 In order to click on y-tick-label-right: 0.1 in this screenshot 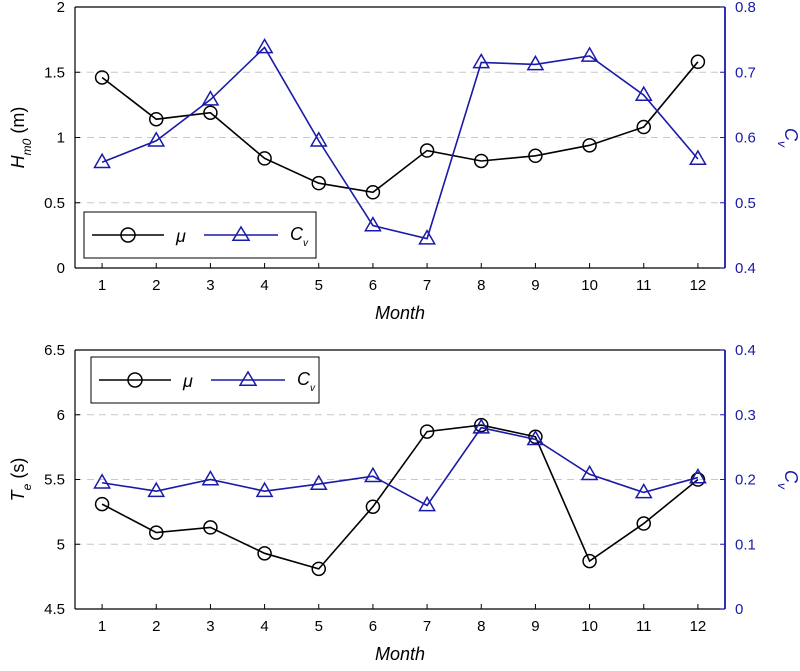, I will do `click(745, 544)`.